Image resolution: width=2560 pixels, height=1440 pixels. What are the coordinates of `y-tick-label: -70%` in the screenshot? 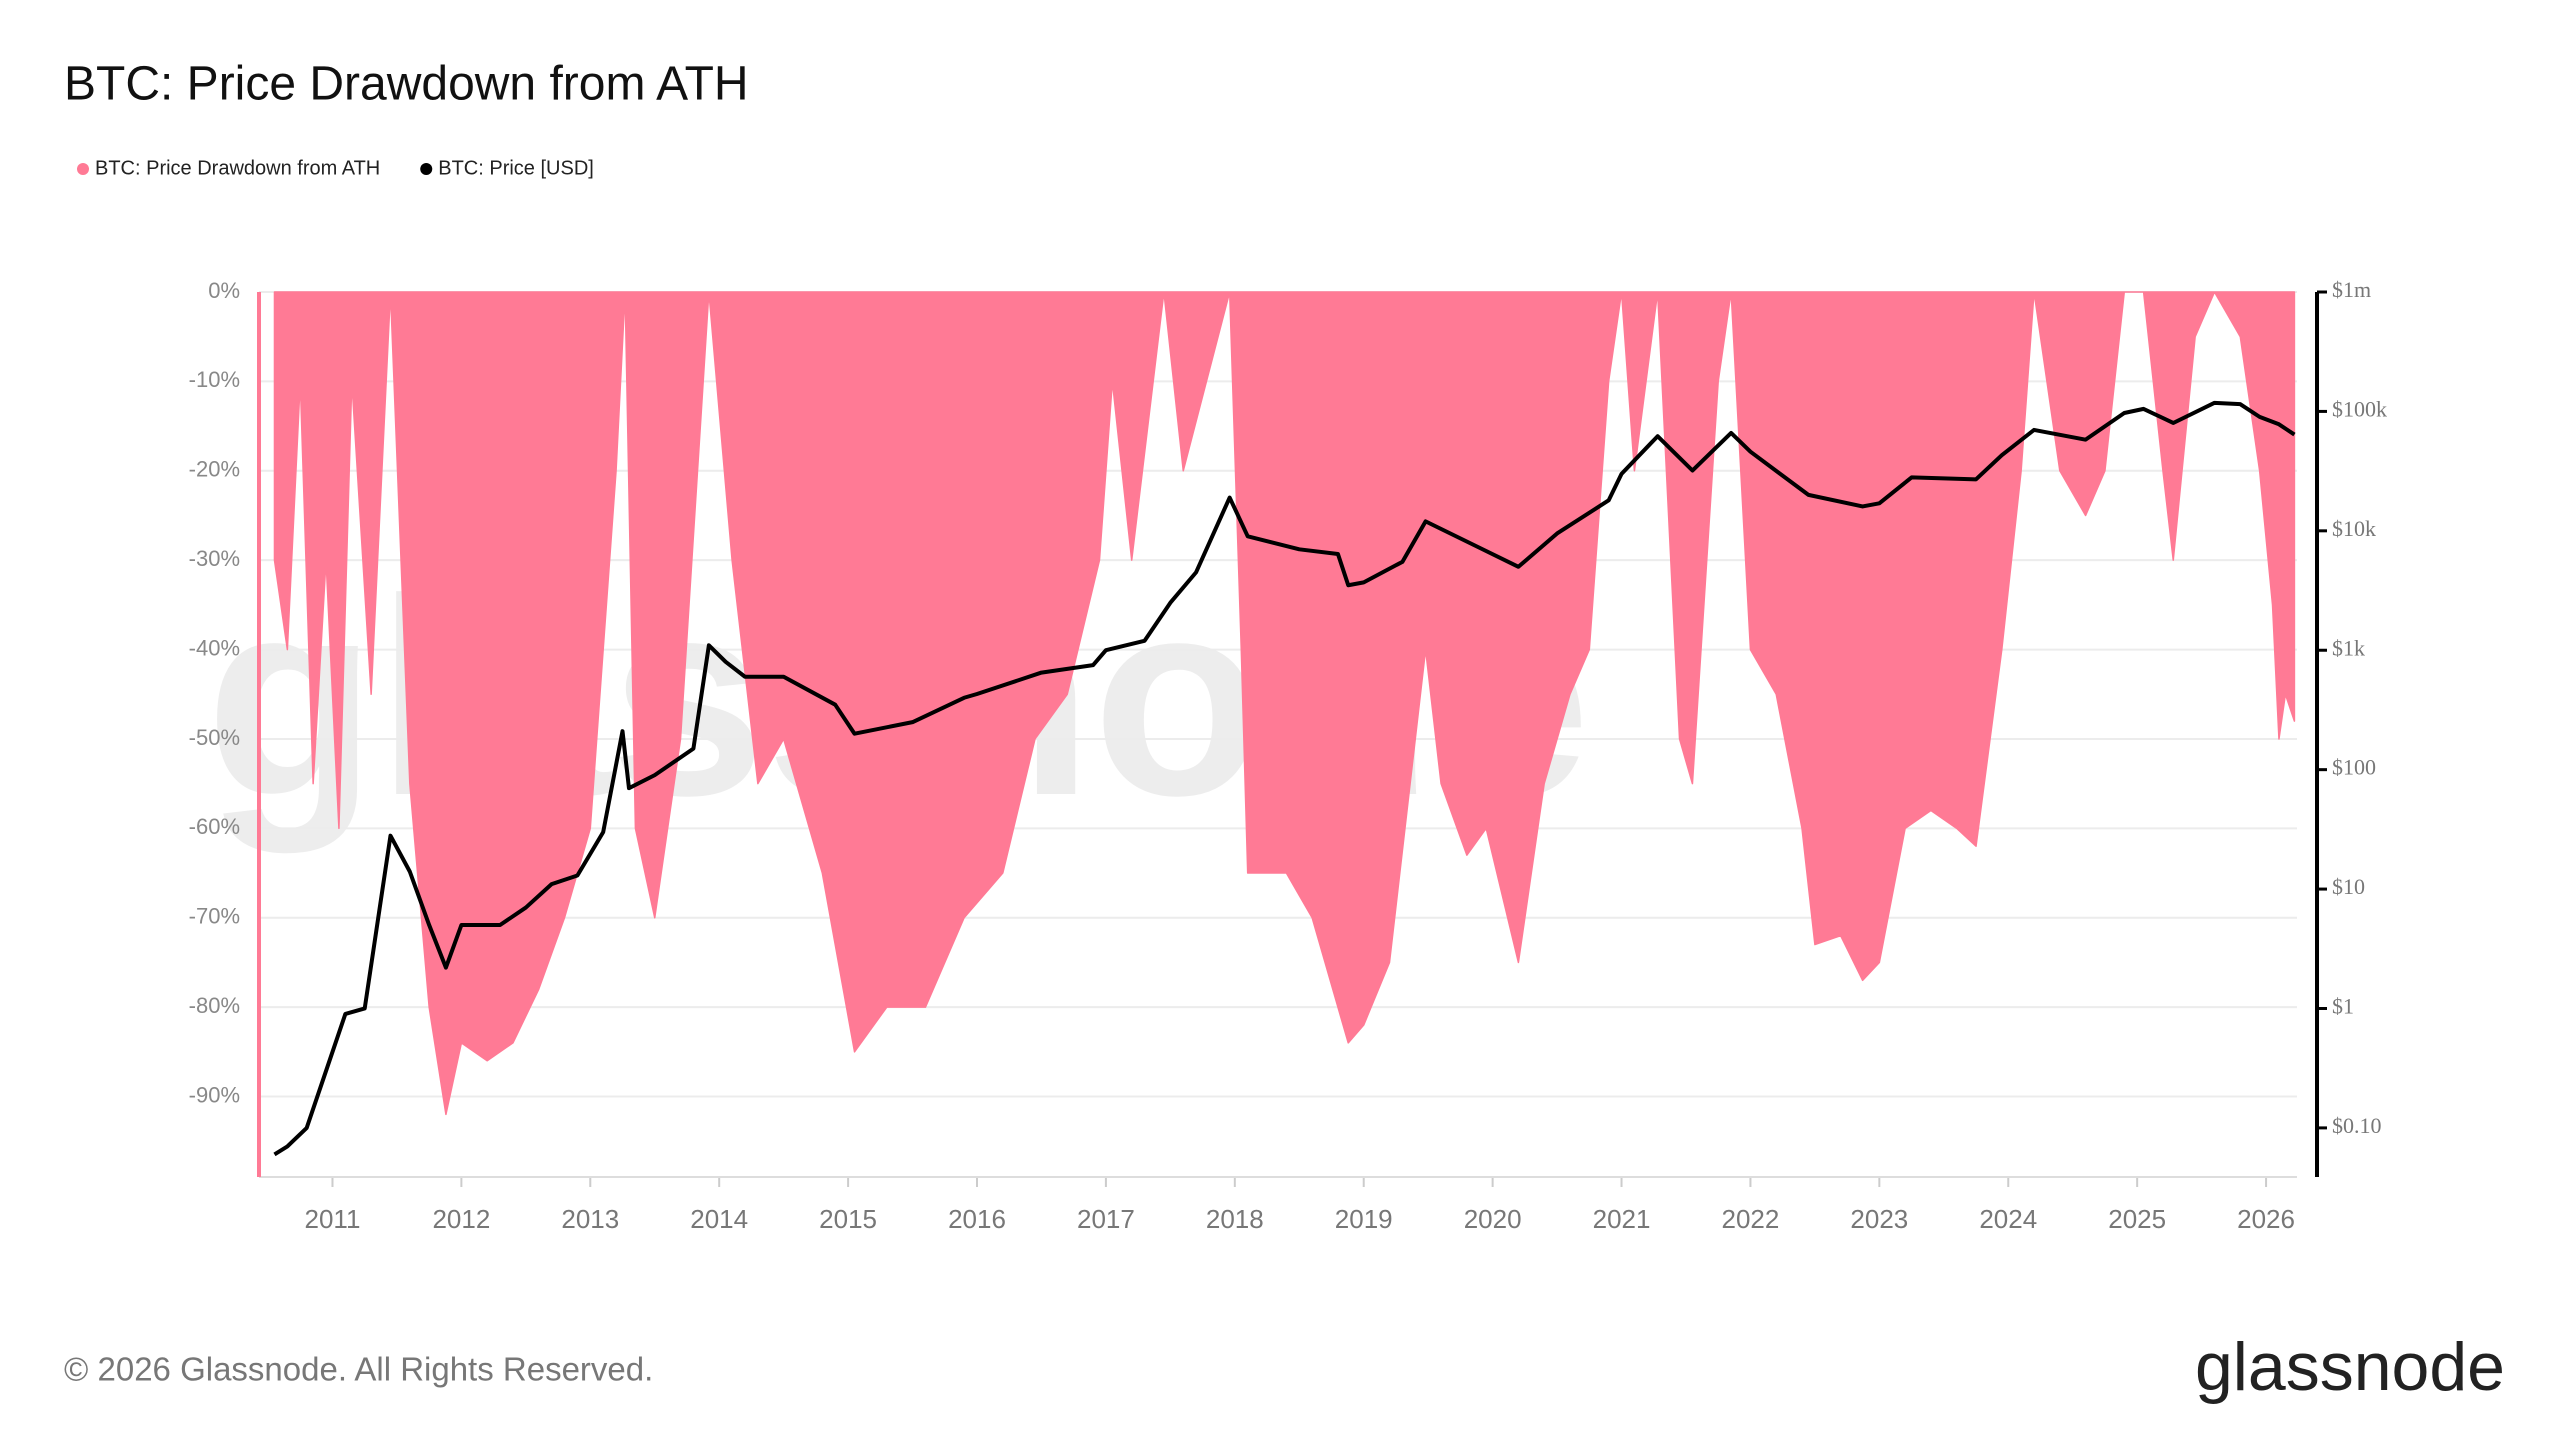 It's located at (214, 916).